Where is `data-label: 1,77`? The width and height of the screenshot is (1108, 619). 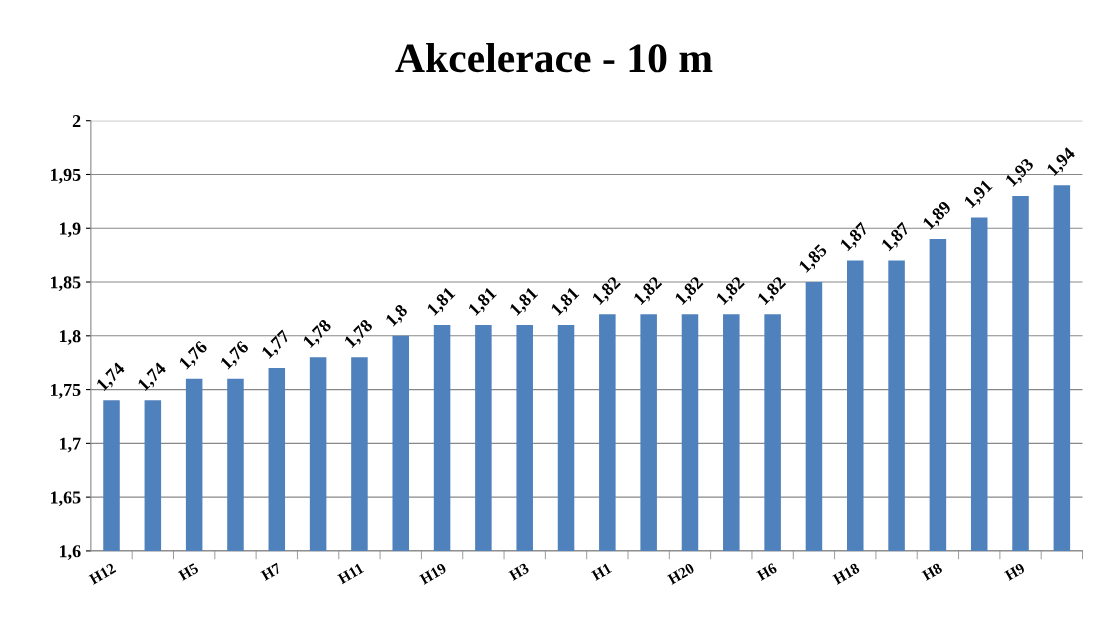 data-label: 1,77 is located at coordinates (277, 345).